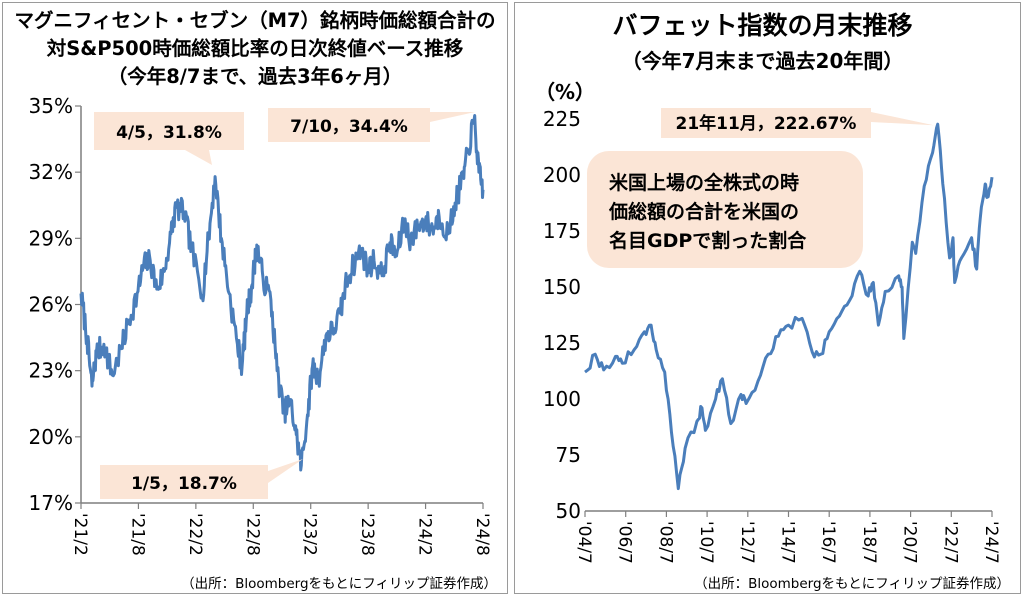  I want to click on m7-x-tick-label: '23/8, so click(367, 534).